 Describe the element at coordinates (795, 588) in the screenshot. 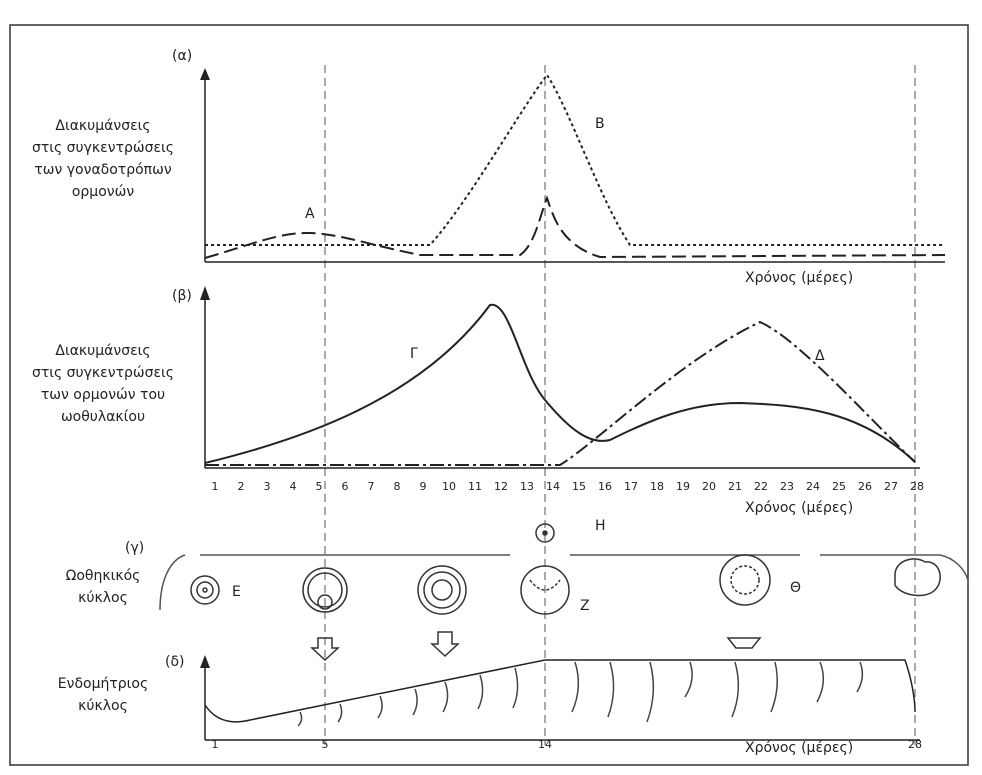

I see `stage-label: Θ` at that location.